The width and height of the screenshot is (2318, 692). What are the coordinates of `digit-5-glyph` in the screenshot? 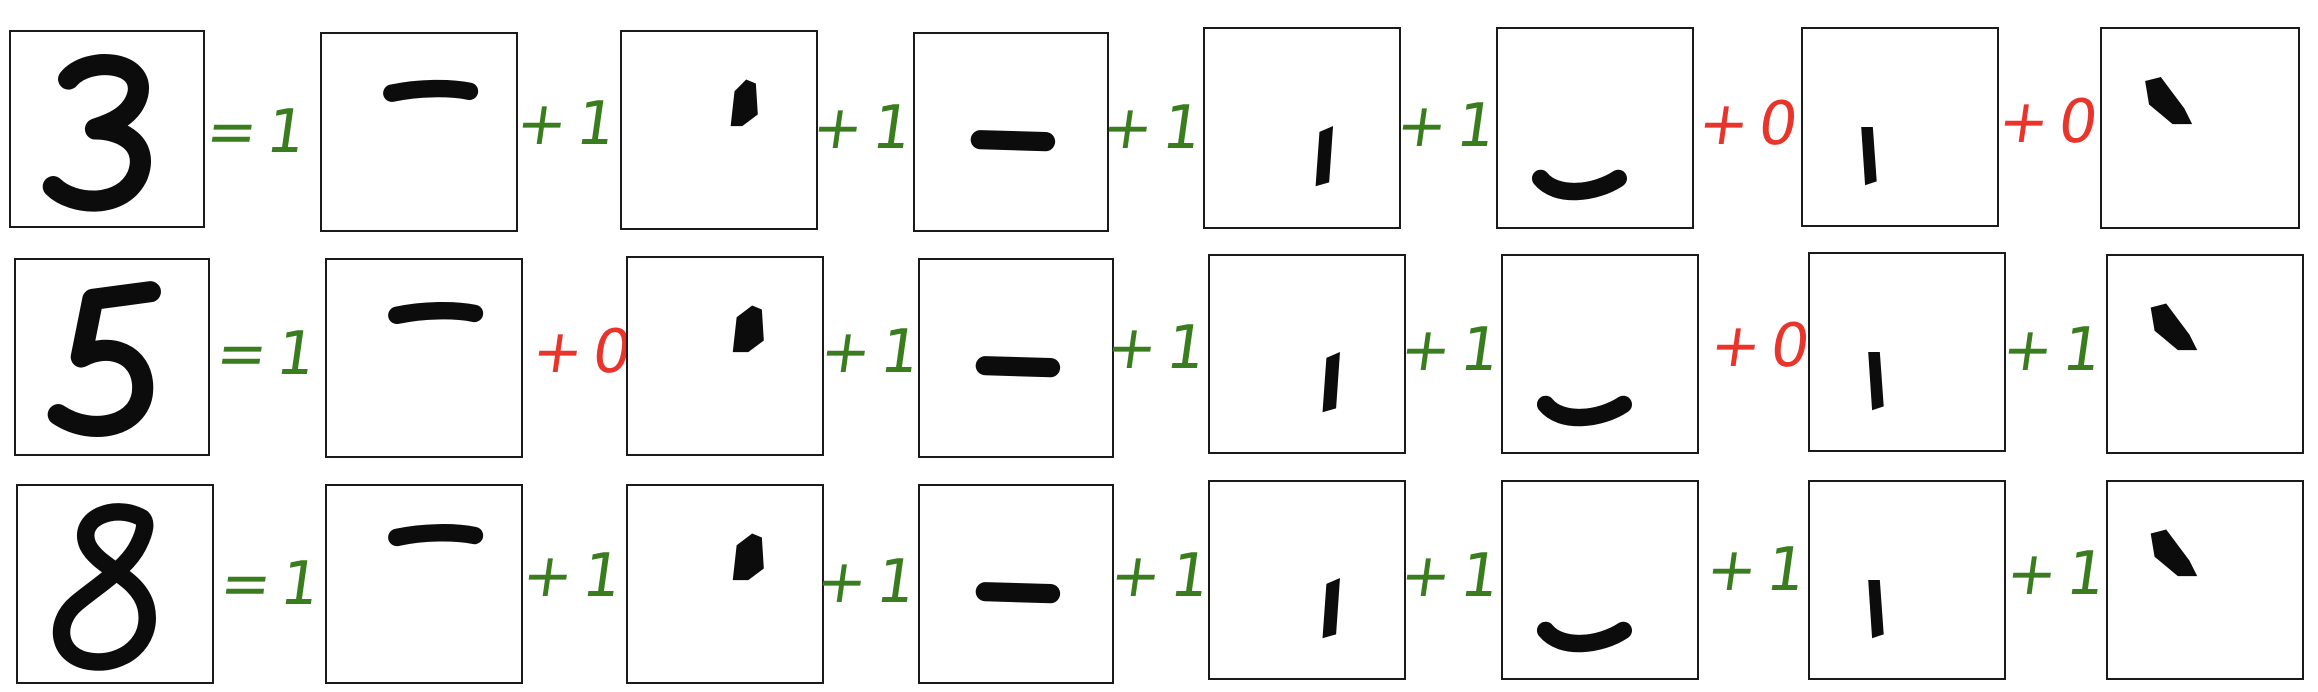 It's located at (112, 357).